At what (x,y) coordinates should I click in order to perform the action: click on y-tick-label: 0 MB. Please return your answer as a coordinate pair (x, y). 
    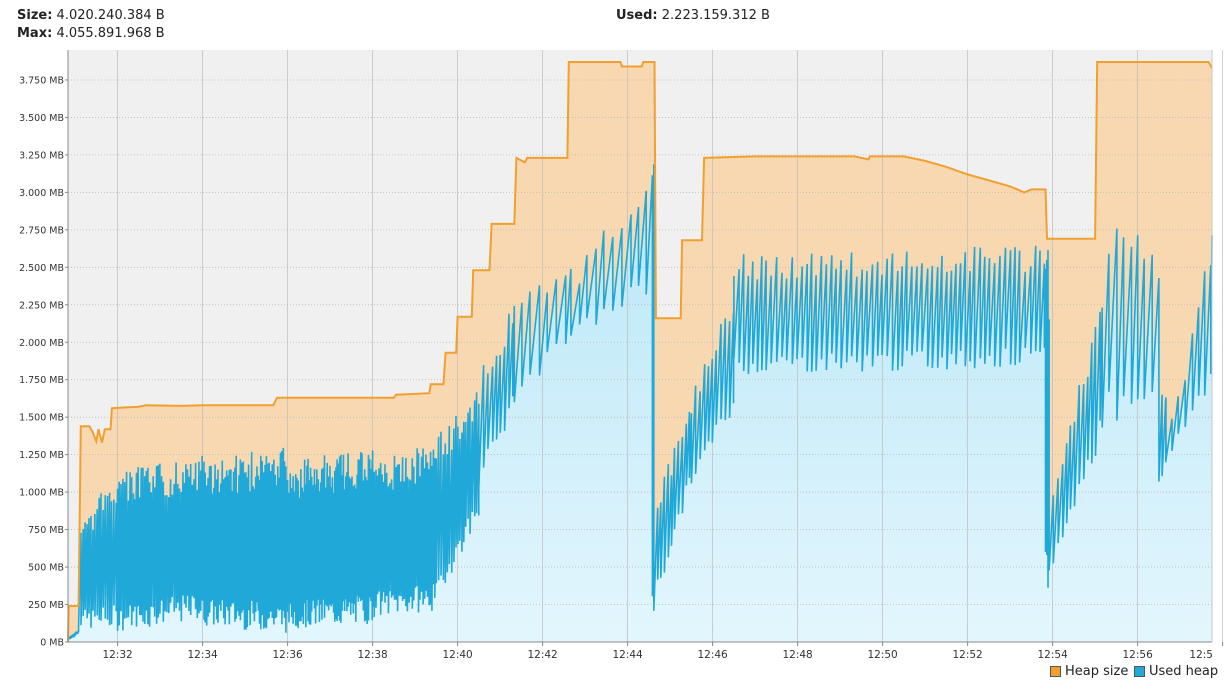
    Looking at the image, I should click on (52, 643).